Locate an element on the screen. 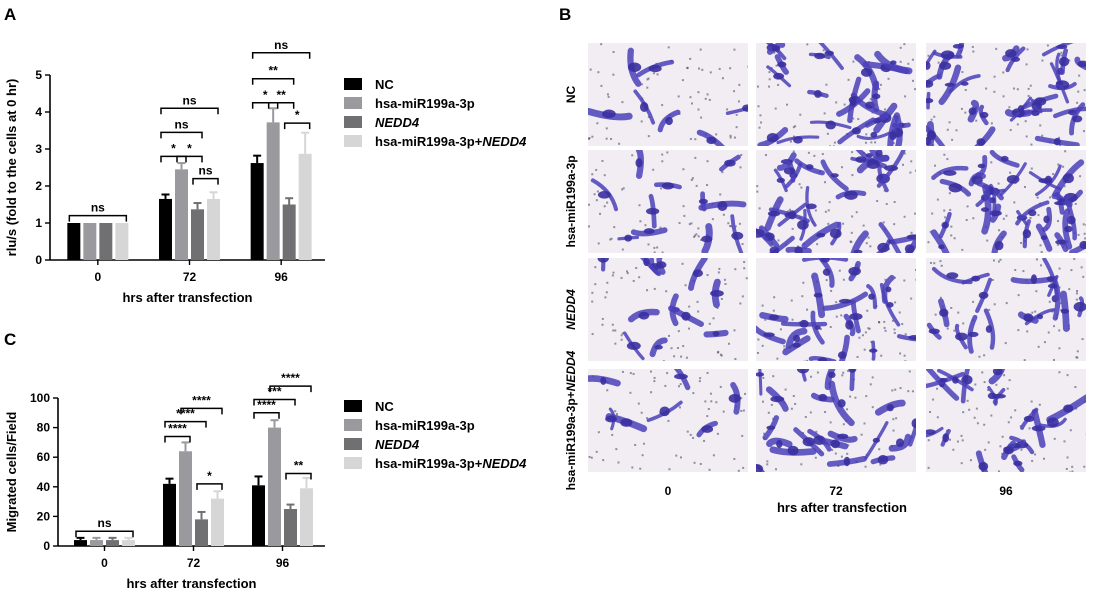 This screenshot has width=1094, height=592. micrograph-row-label: NEDD4 is located at coordinates (571, 309).